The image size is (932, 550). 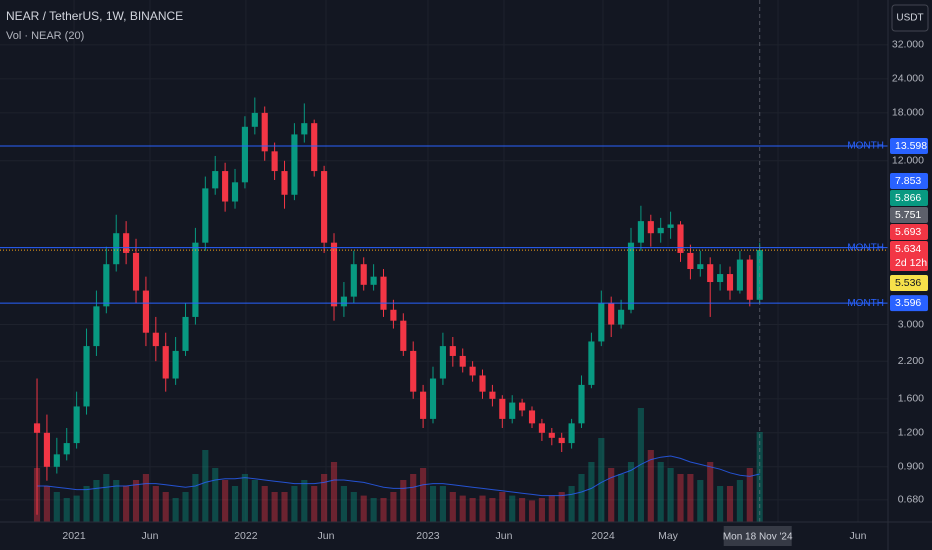 What do you see at coordinates (603, 536) in the screenshot?
I see `x-tick-label: 2024` at bounding box center [603, 536].